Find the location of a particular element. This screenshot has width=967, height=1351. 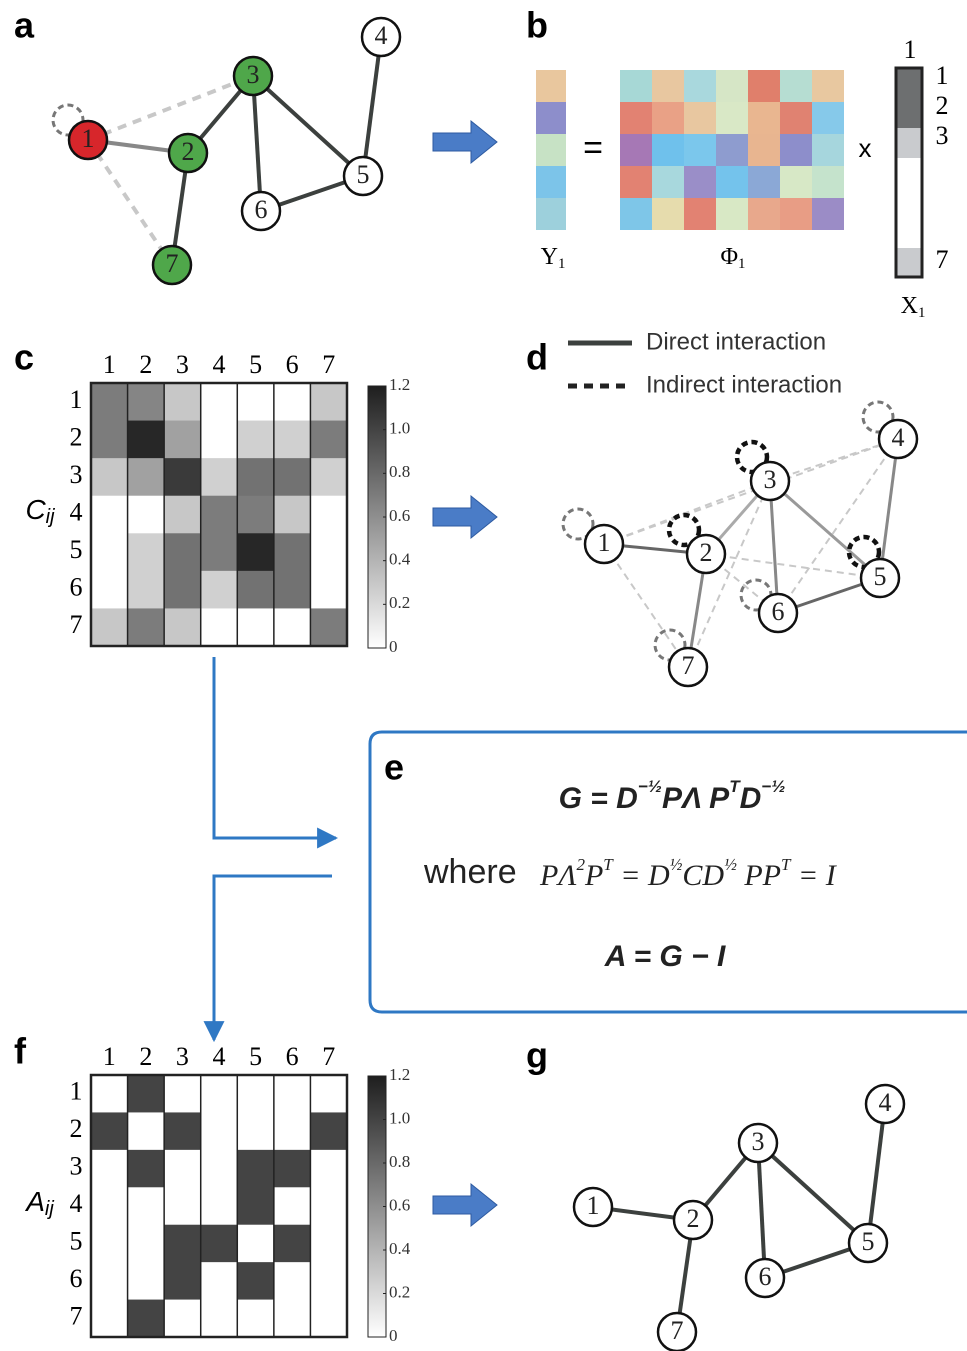

equation-part: = I is located at coordinates (813, 875).